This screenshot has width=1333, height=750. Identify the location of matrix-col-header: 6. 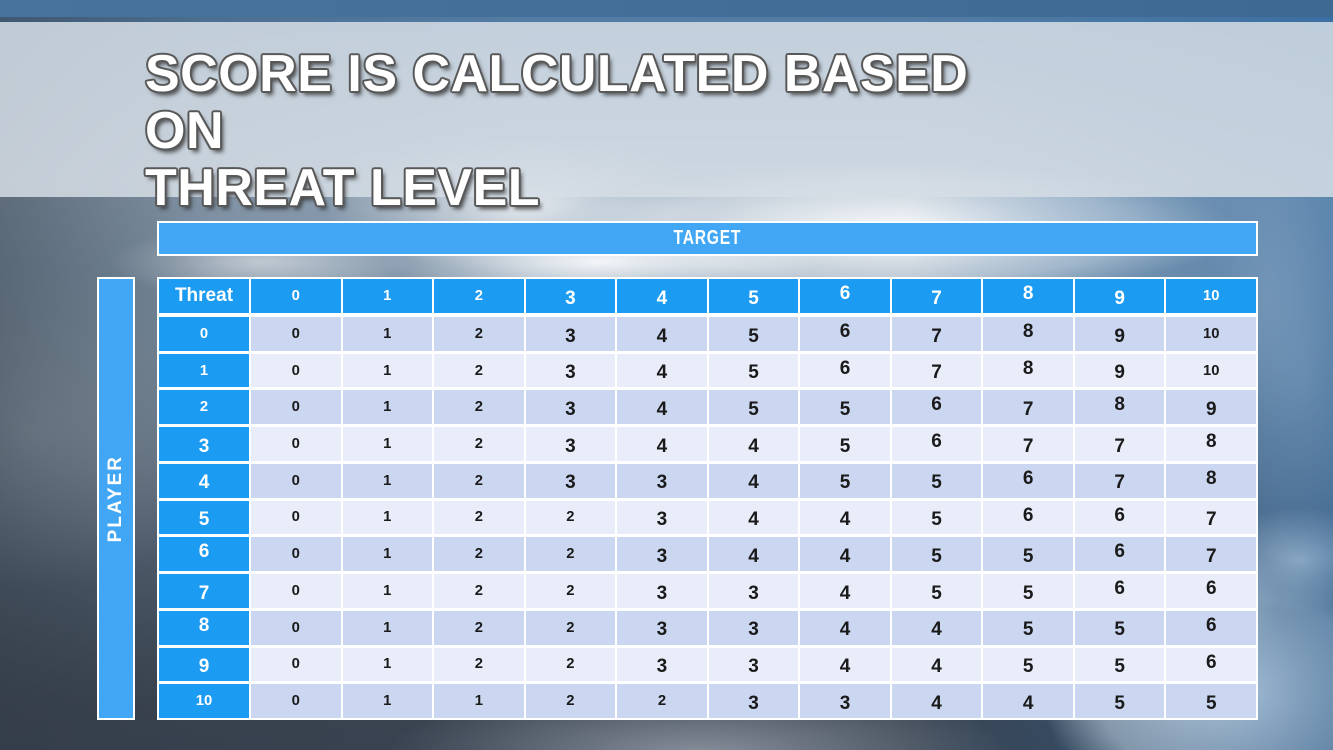
(845, 296).